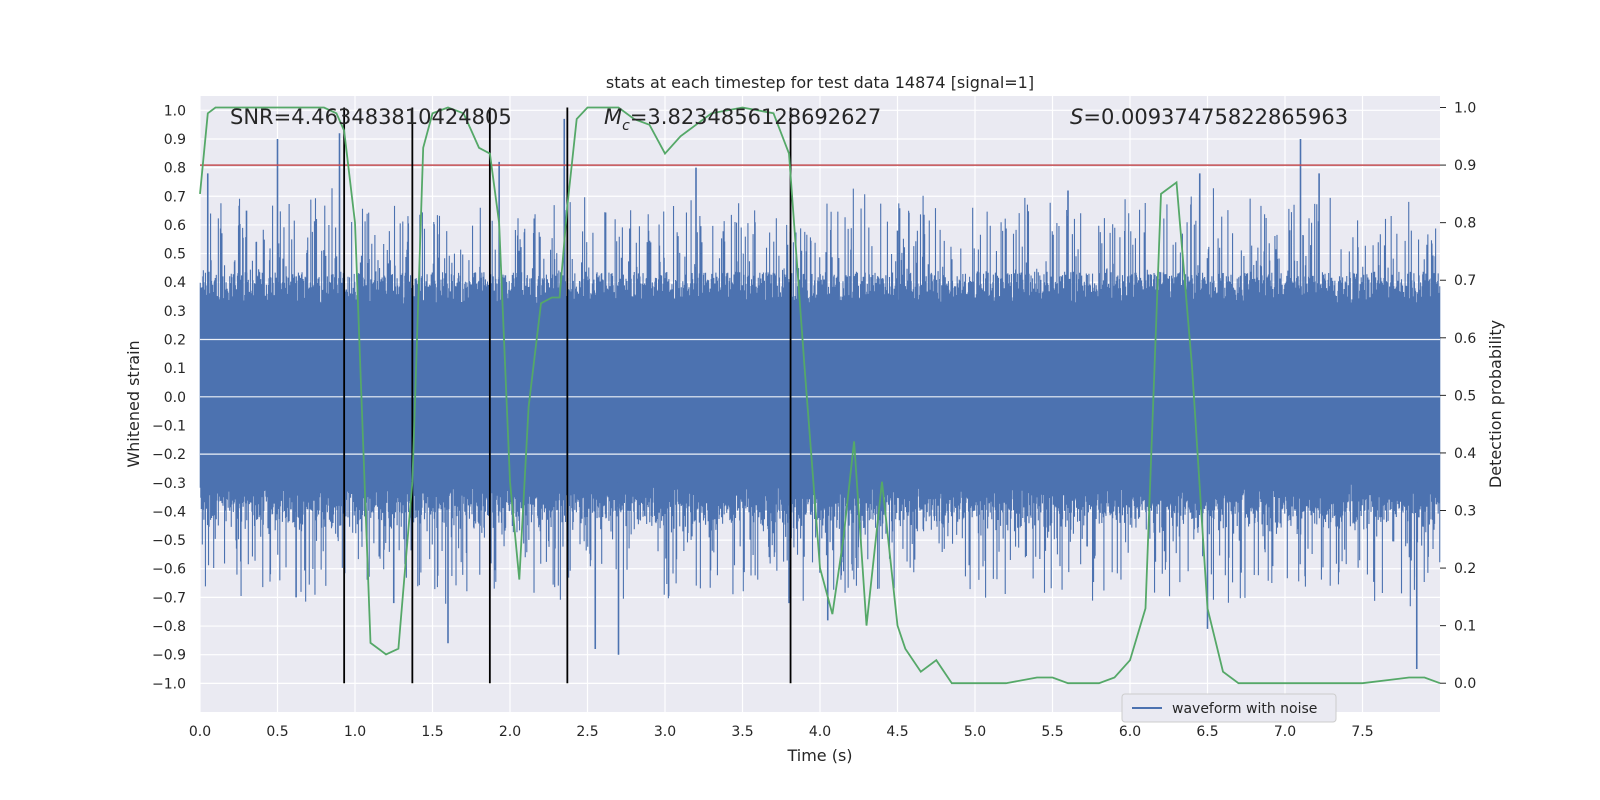 Image resolution: width=1600 pixels, height=800 pixels. What do you see at coordinates (1362, 732) in the screenshot?
I see `x-tick-label: 7.5` at bounding box center [1362, 732].